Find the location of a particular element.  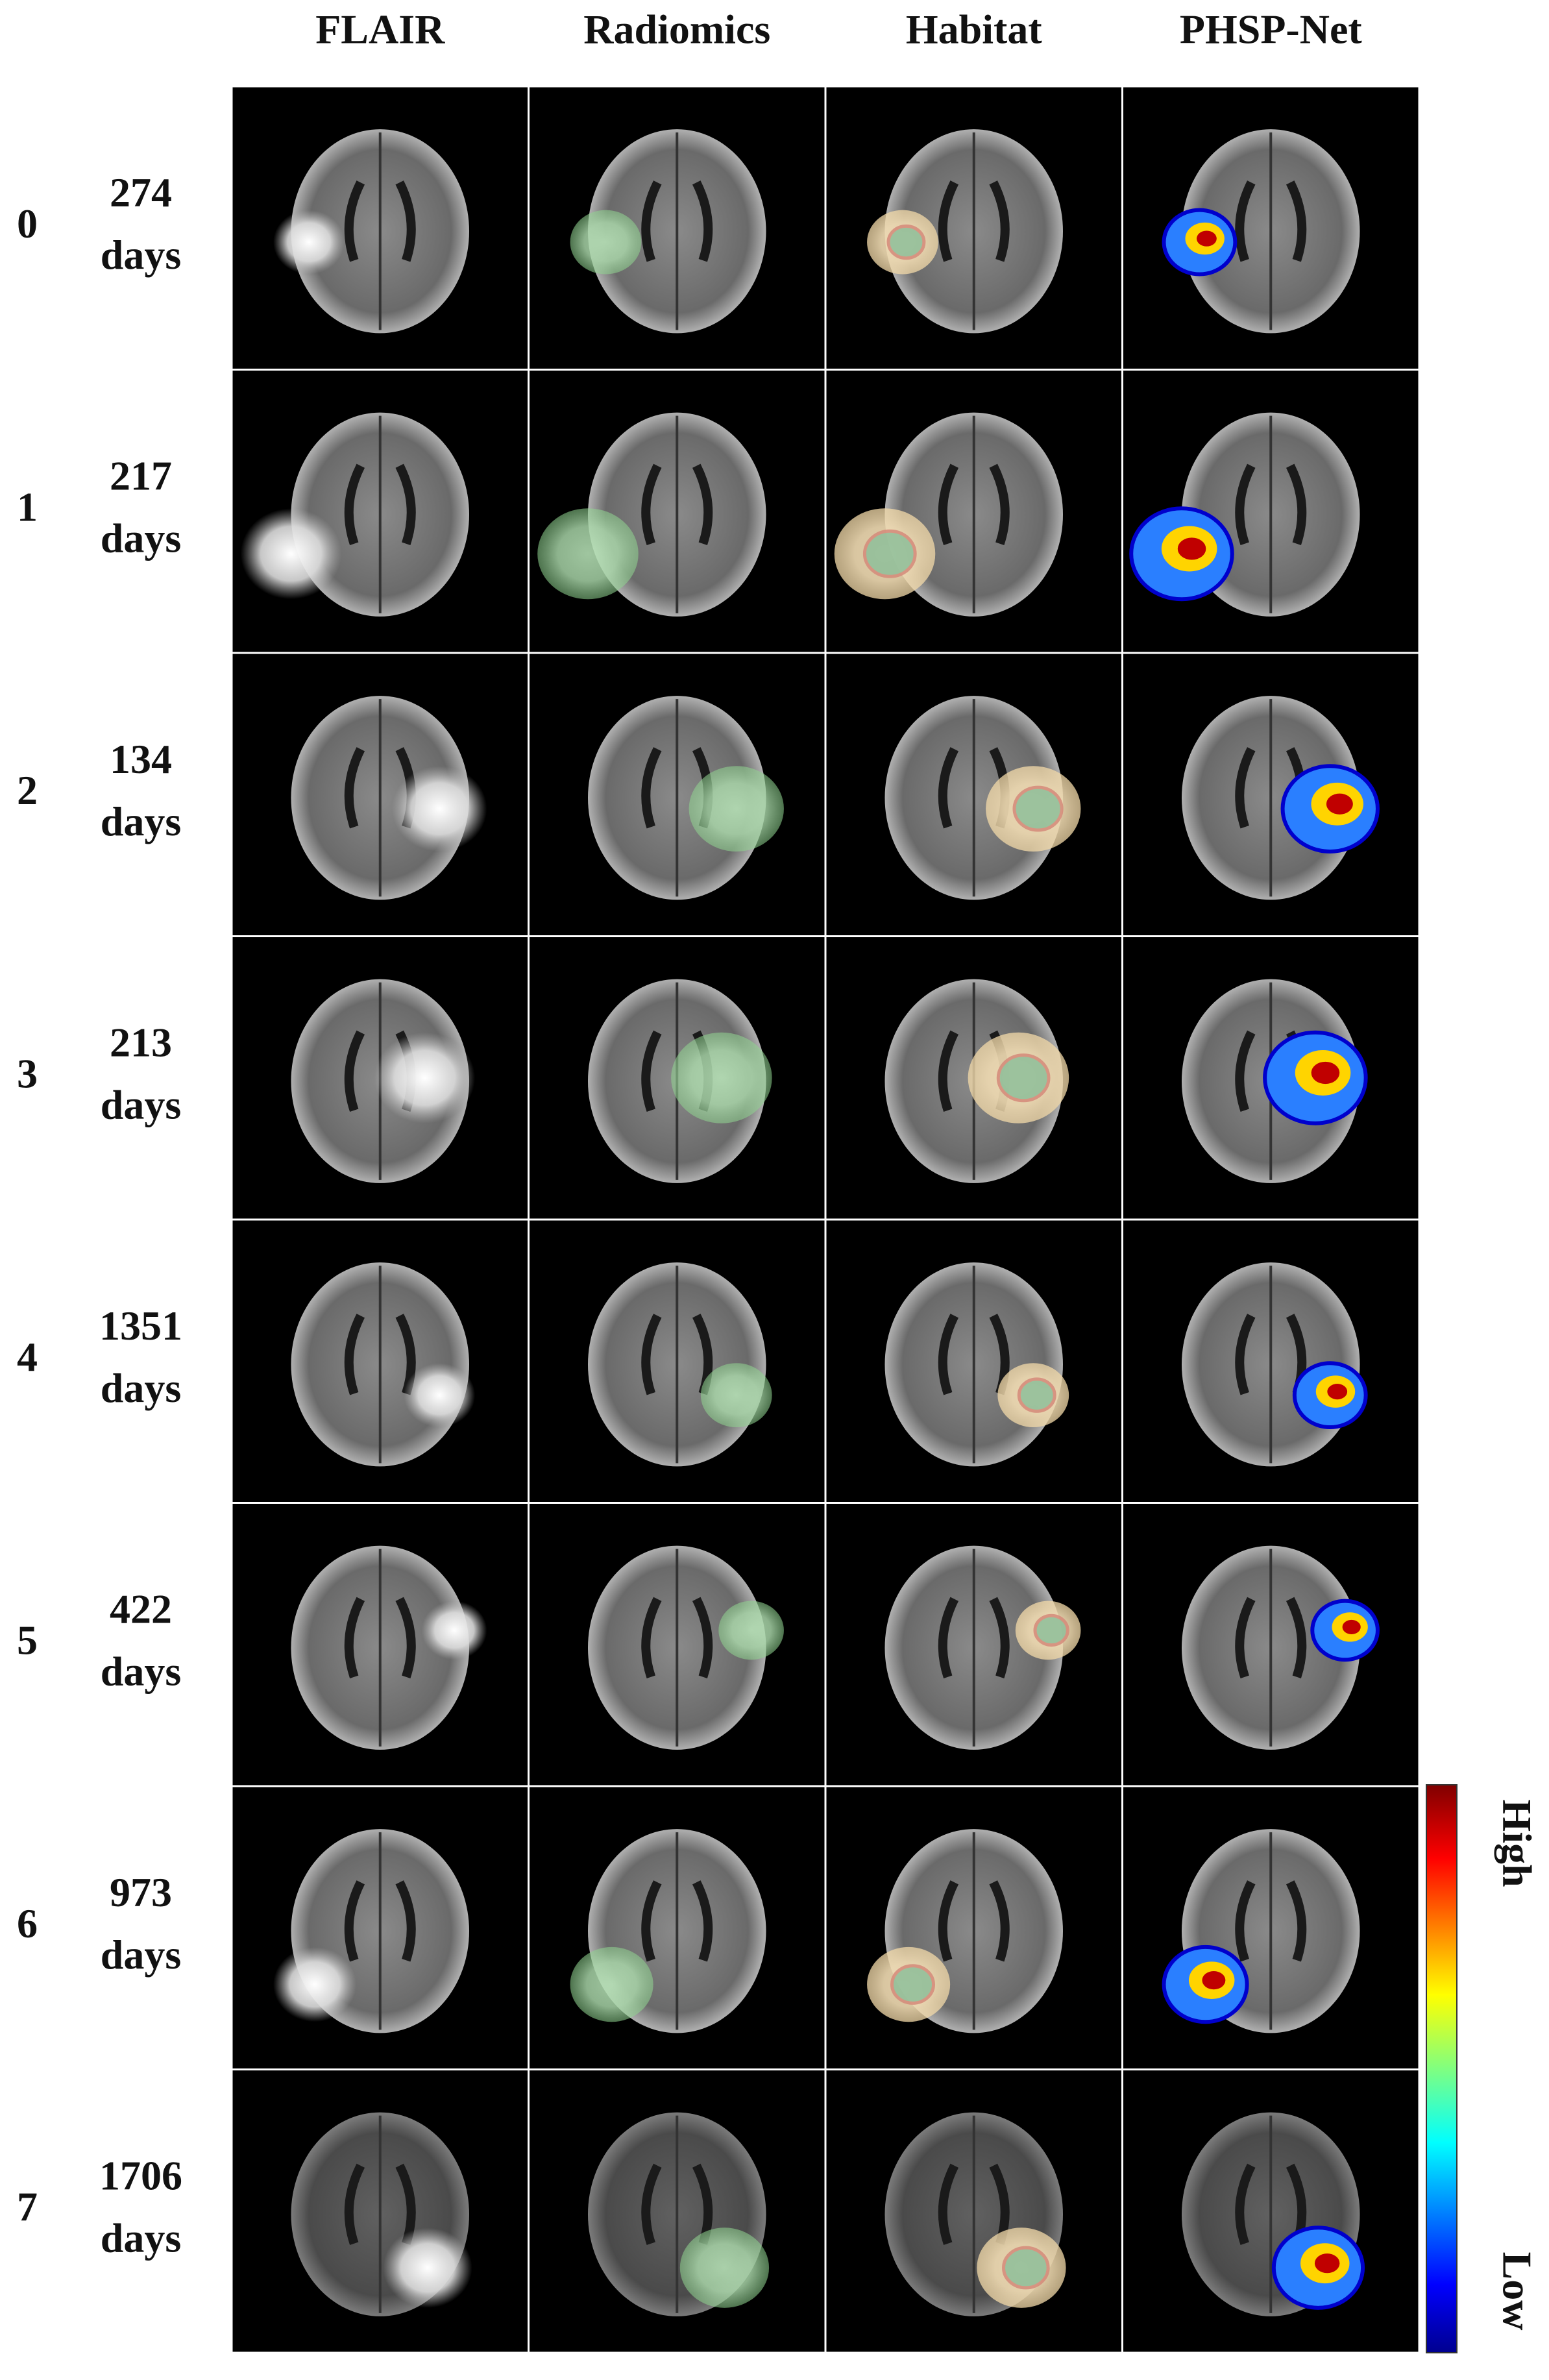

row-days: 217 is located at coordinates (141, 475).